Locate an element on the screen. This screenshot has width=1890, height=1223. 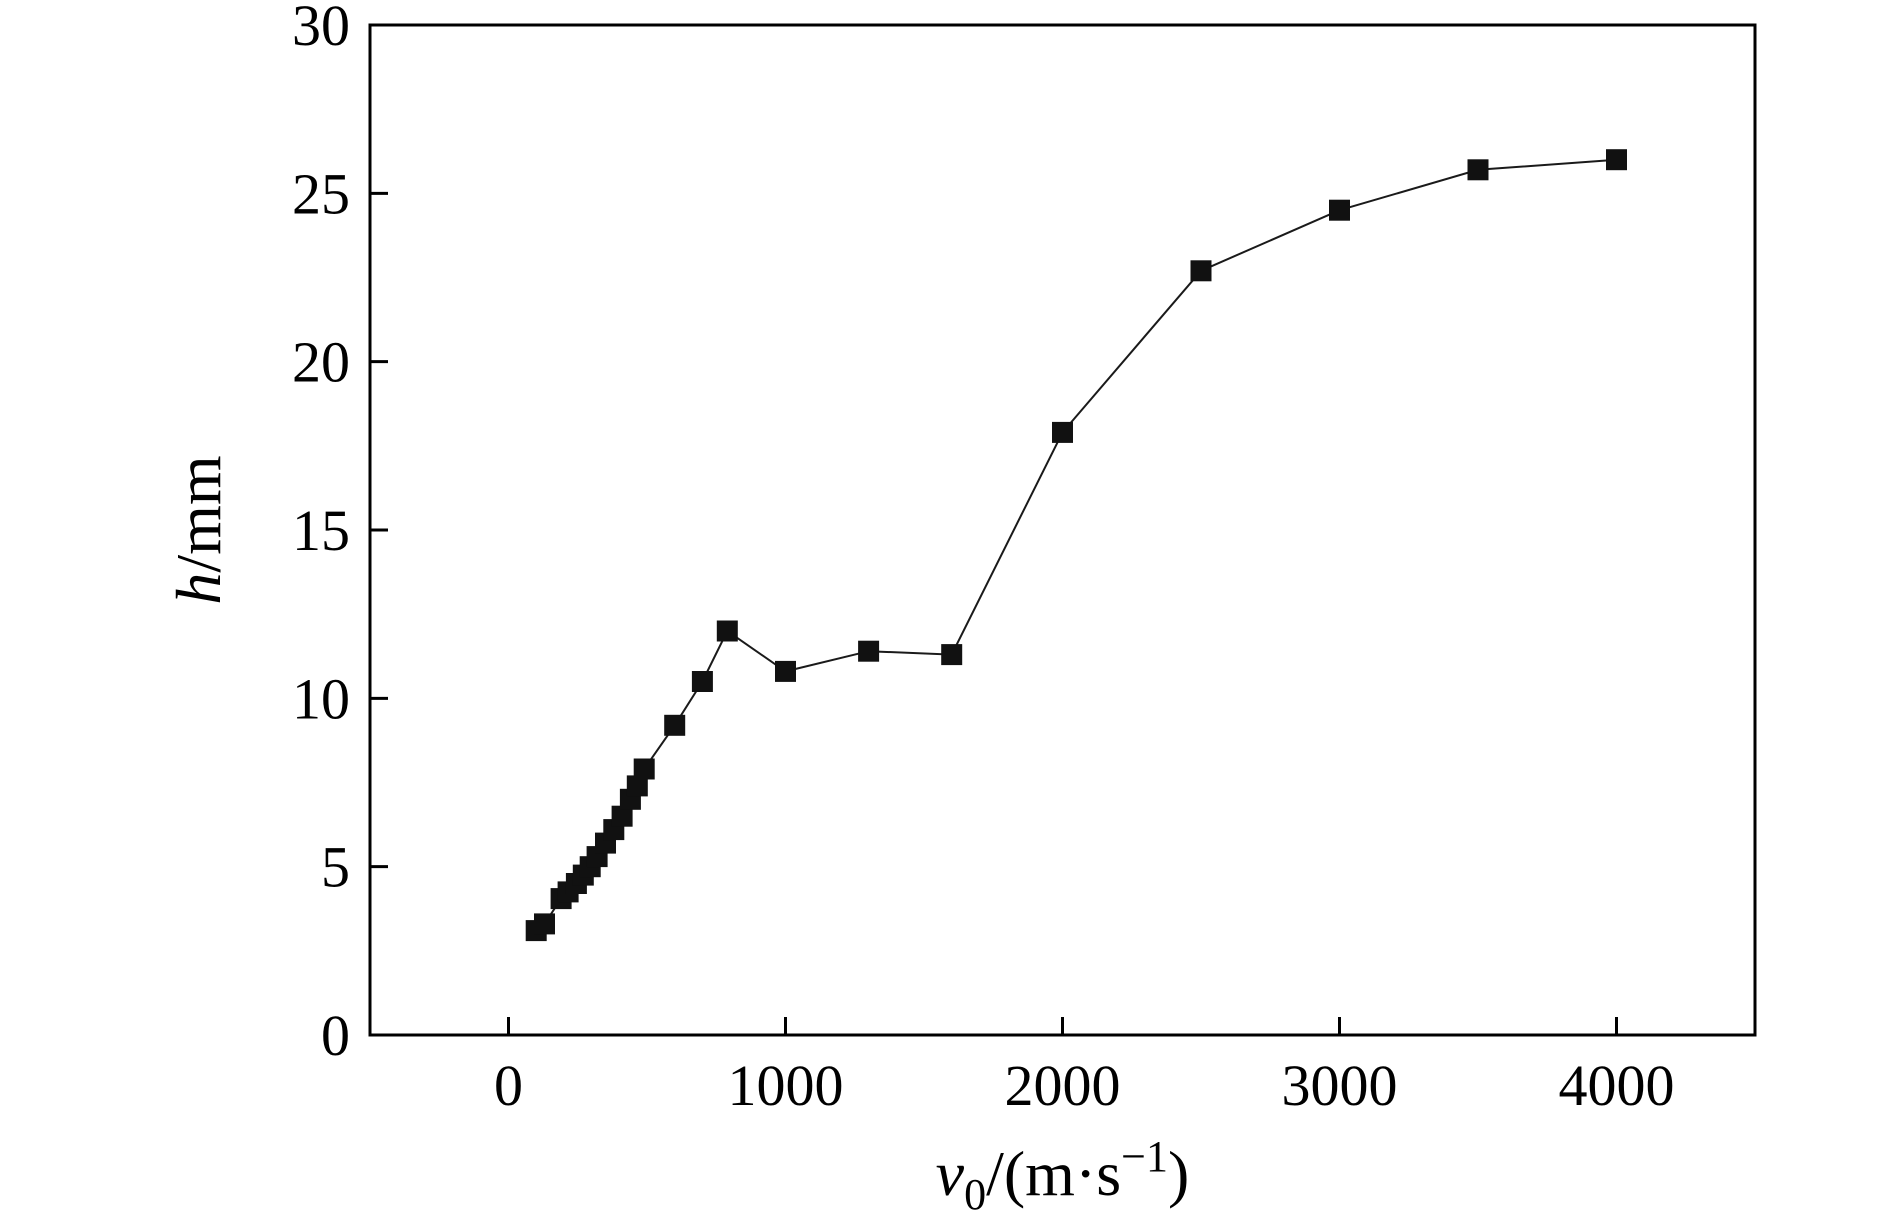
x-tick-label: 1000 is located at coordinates (786, 1085).